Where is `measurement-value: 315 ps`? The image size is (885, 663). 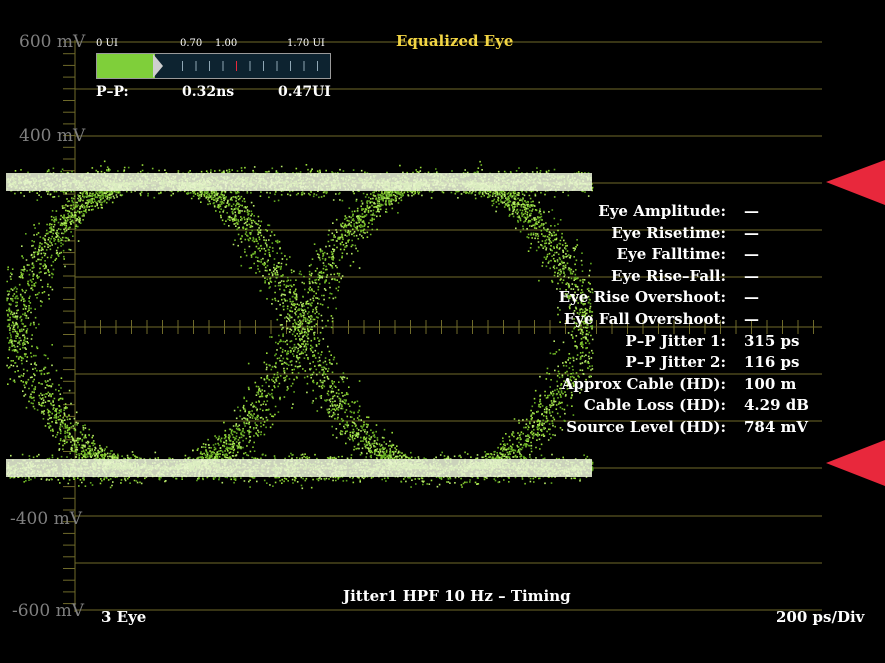 measurement-value: 315 ps is located at coordinates (772, 341).